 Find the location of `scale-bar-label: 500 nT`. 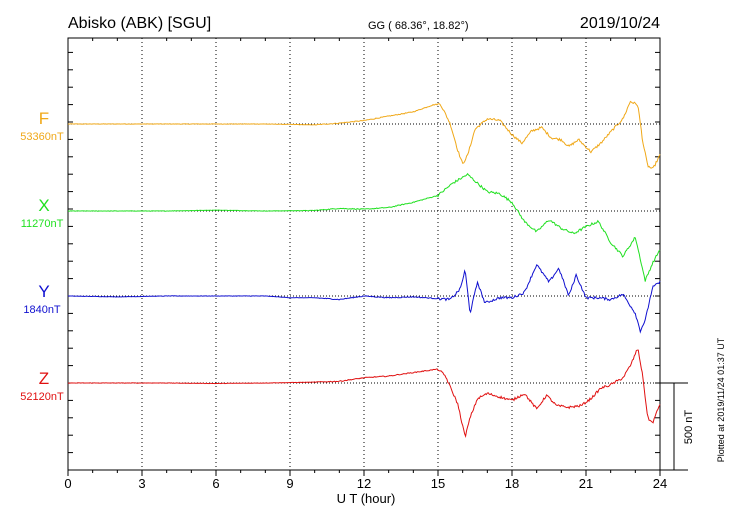

scale-bar-label: 500 nT is located at coordinates (689, 427).